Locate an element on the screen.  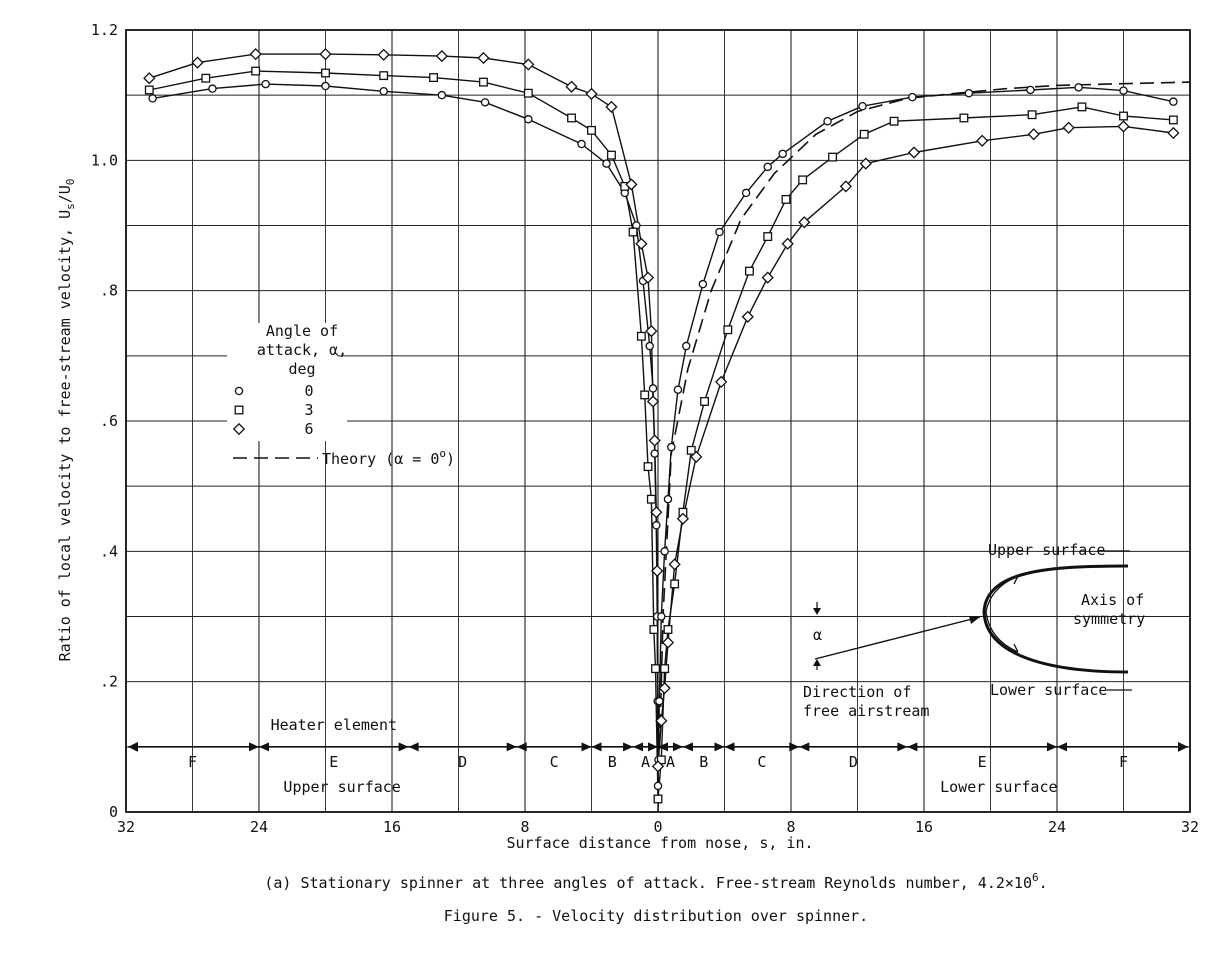
spinner-outline is located at coordinates (1055, 619).